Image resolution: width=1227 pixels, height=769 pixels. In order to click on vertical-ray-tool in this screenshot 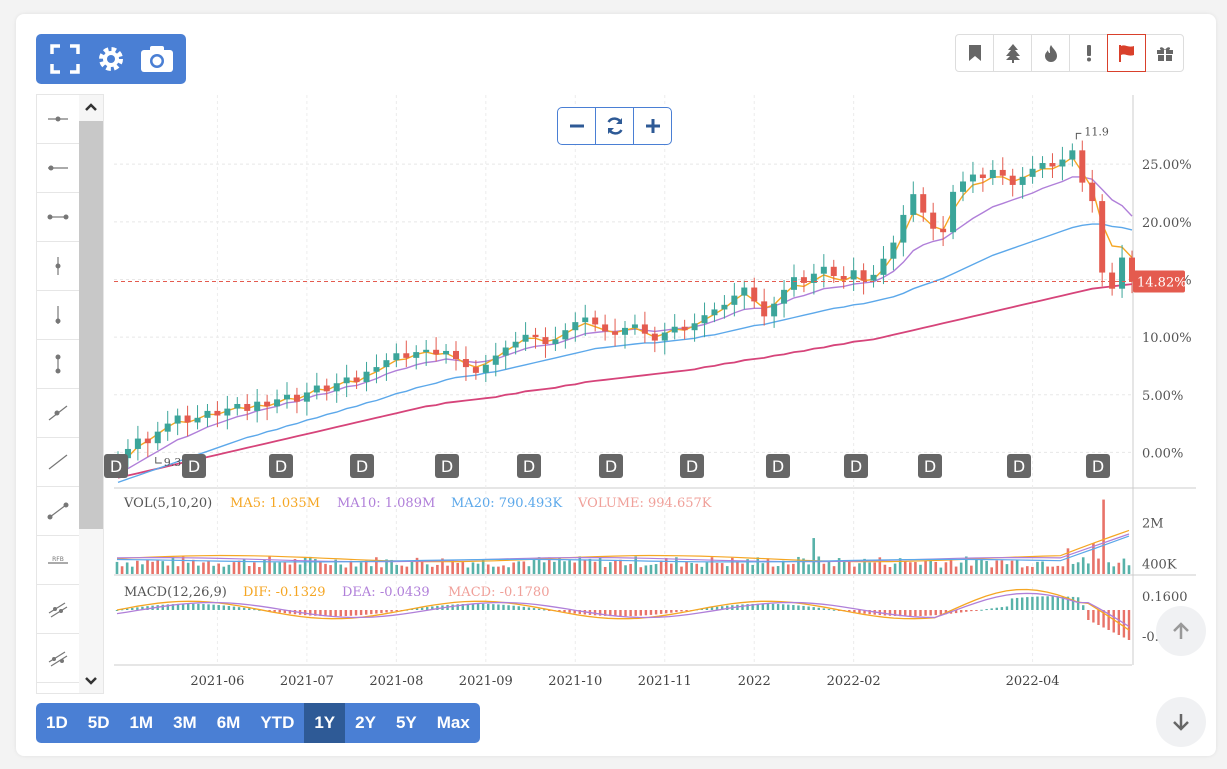, I will do `click(58, 266)`.